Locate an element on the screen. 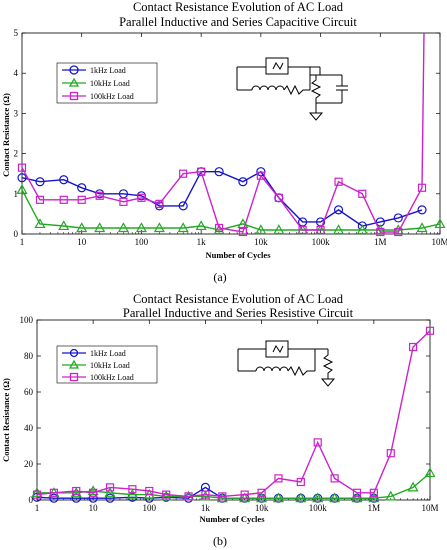  chart-a-legend-label-1khz: 1kHz Load is located at coordinates (108, 70).